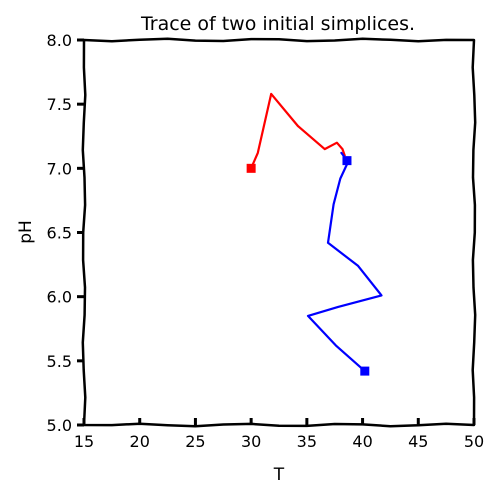 The height and width of the screenshot is (500, 500). What do you see at coordinates (418, 441) in the screenshot?
I see `x-tick-label: 45` at bounding box center [418, 441].